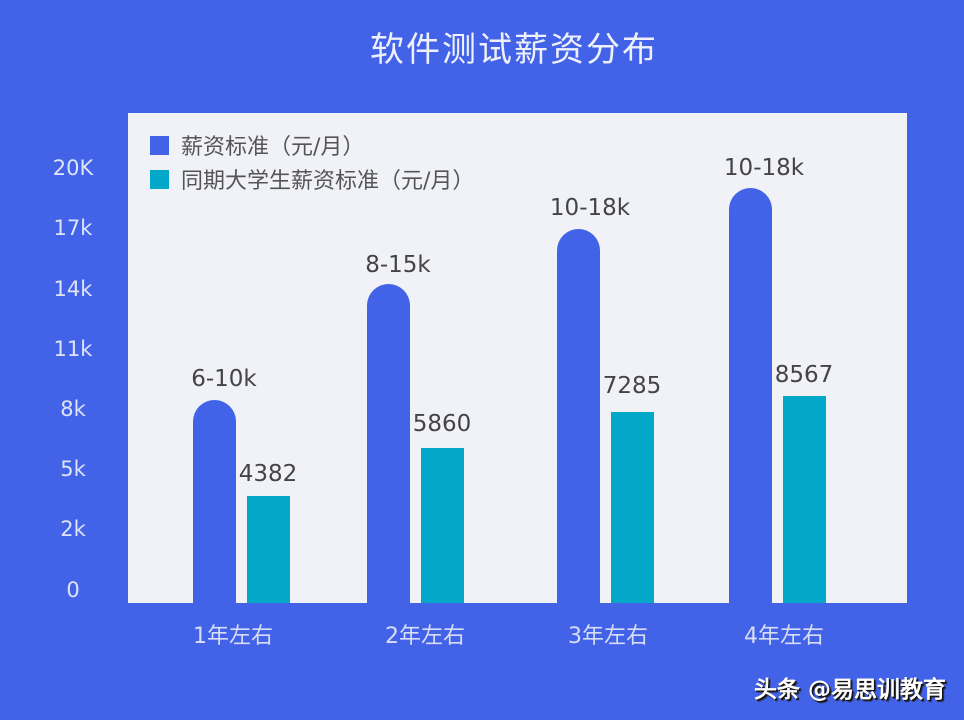  I want to click on y-tick: 5k, so click(73, 469).